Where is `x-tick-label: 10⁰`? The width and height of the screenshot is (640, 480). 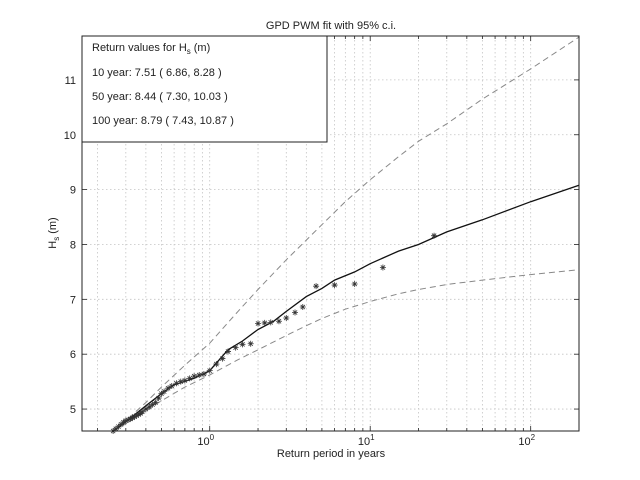 x-tick-label: 10⁰ is located at coordinates (205, 440).